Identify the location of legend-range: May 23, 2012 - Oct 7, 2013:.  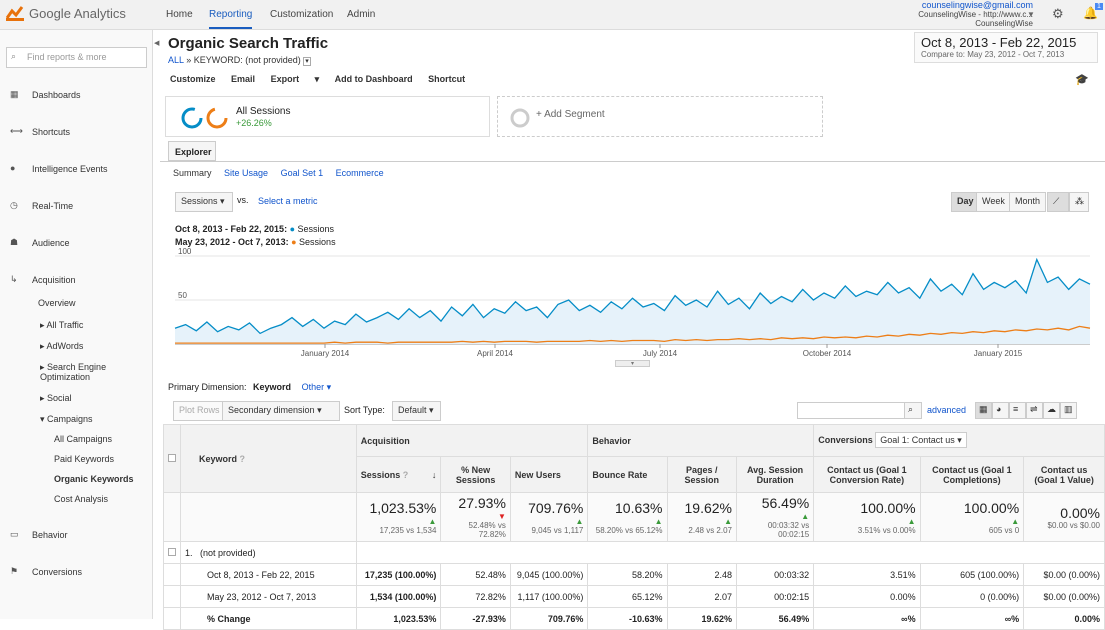
(232, 242).